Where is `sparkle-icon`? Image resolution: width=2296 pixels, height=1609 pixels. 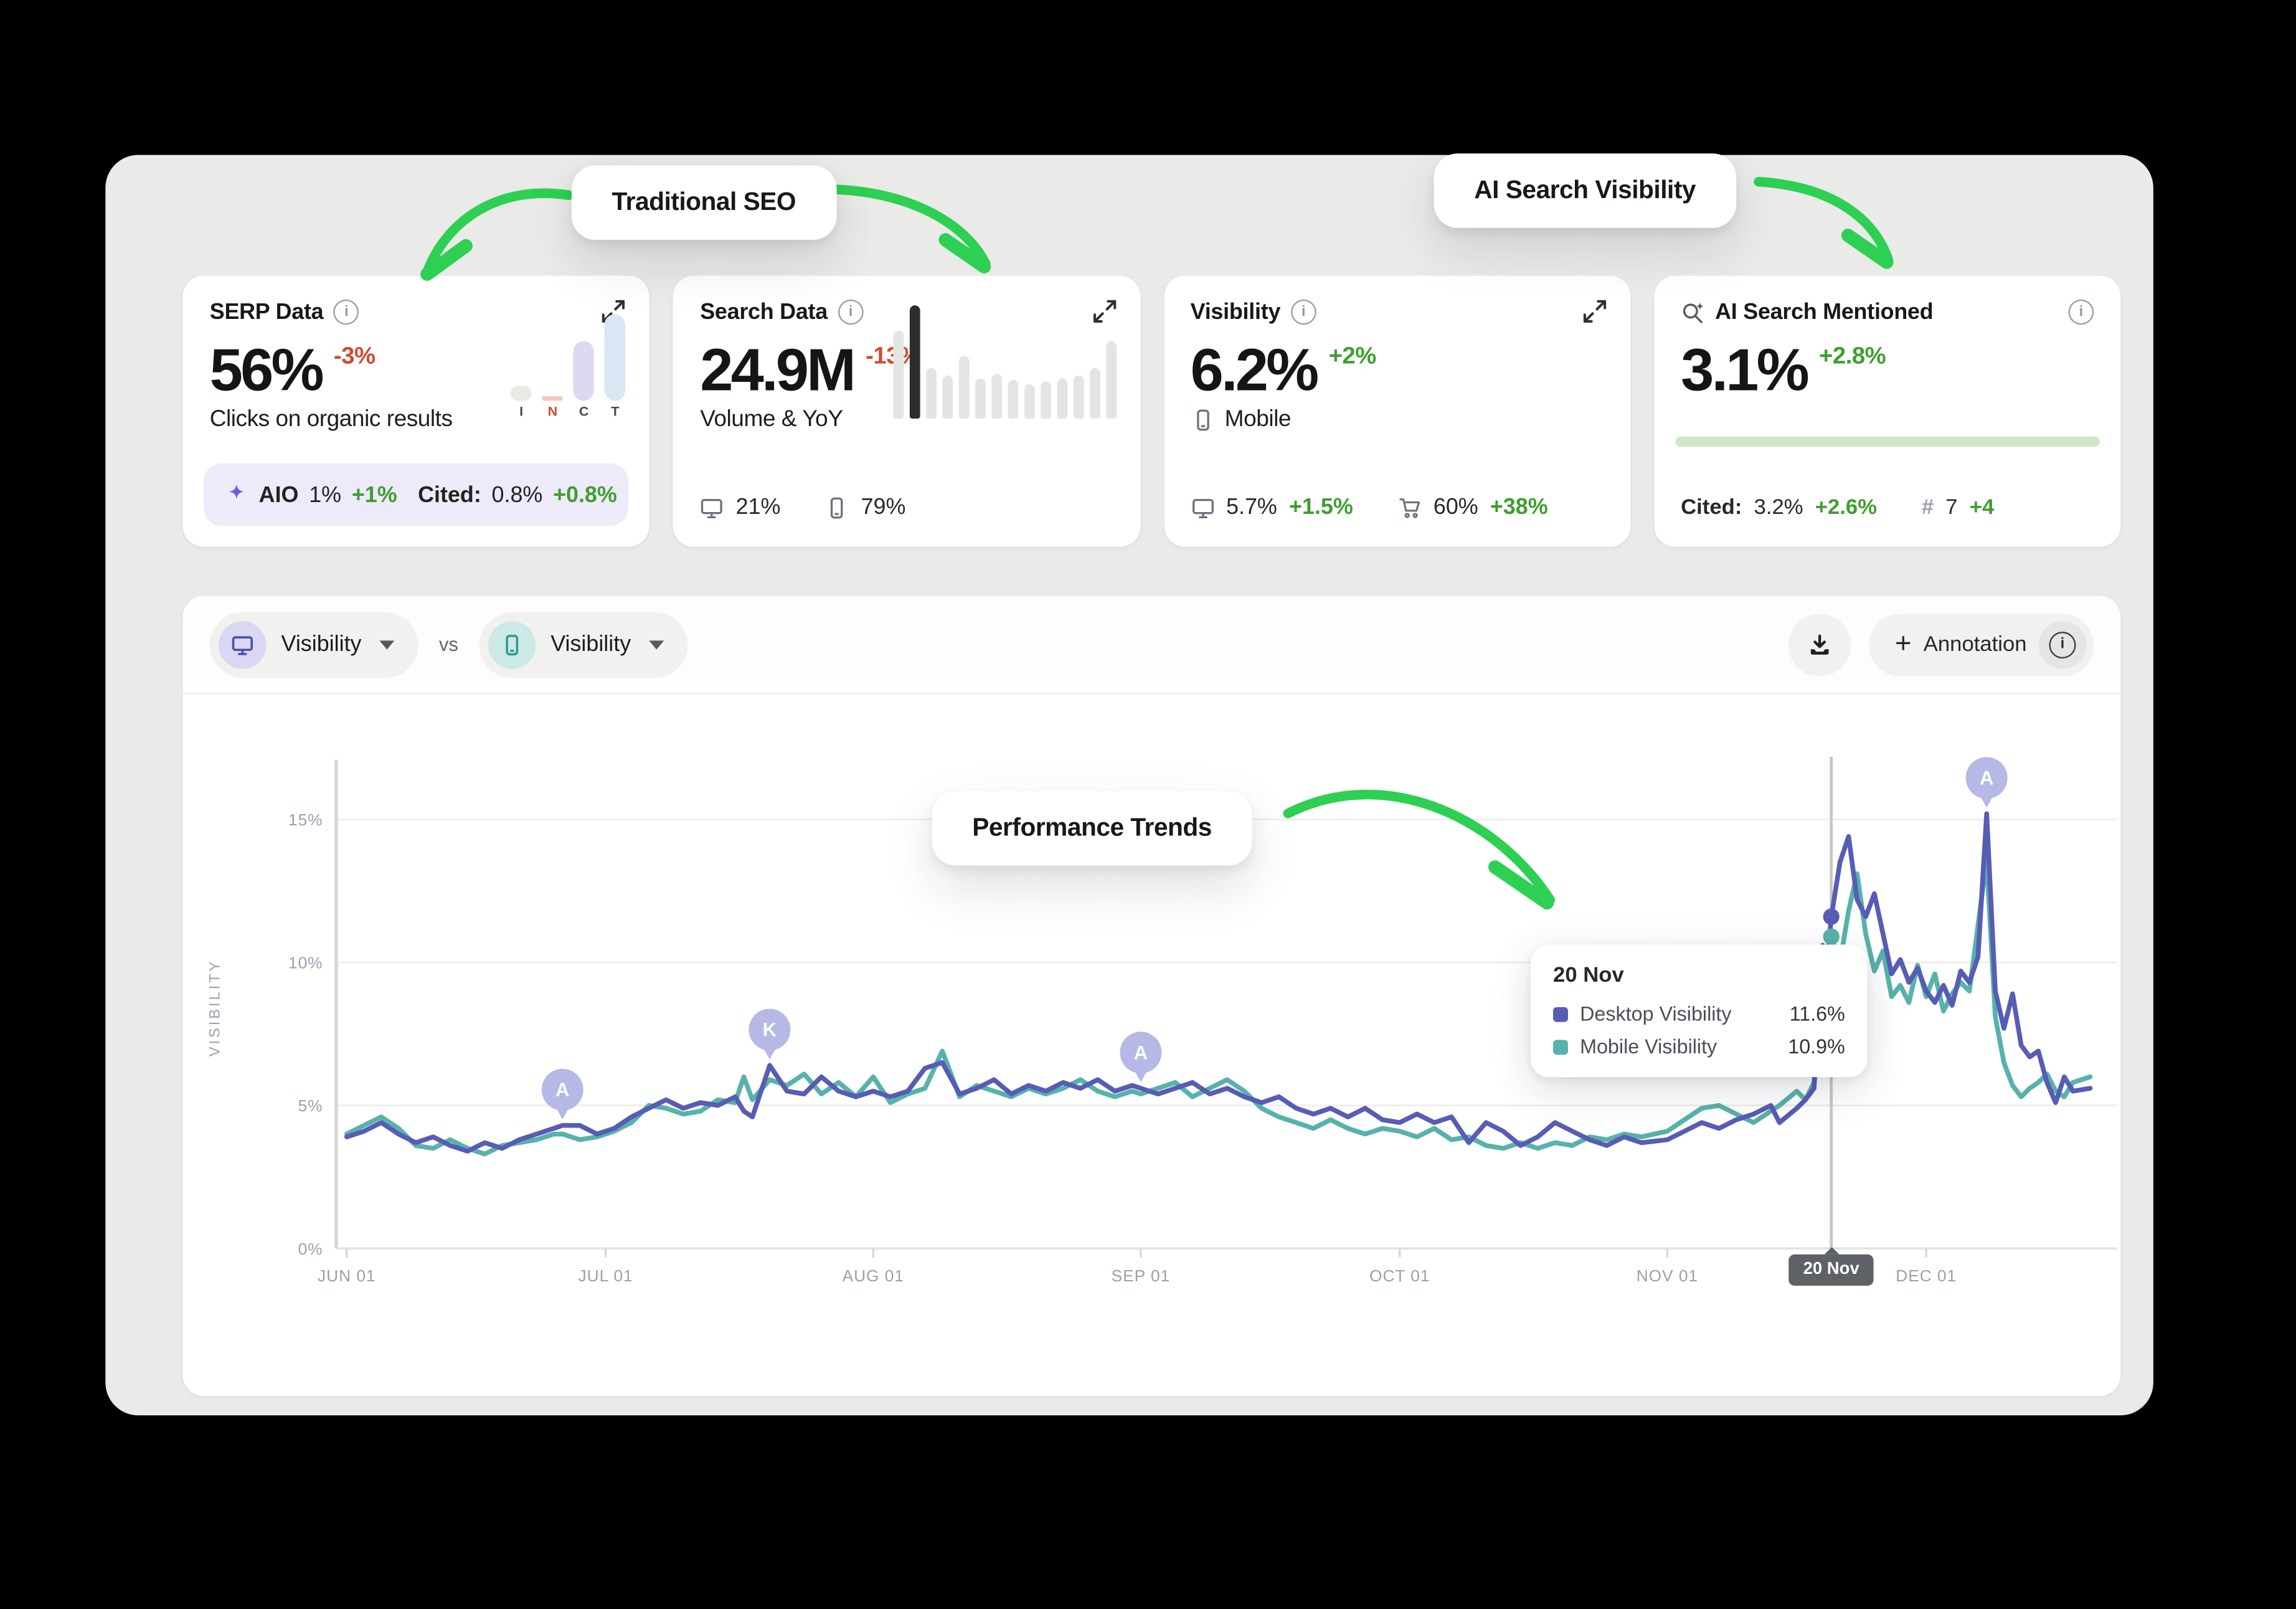
sparkle-icon is located at coordinates (237, 492).